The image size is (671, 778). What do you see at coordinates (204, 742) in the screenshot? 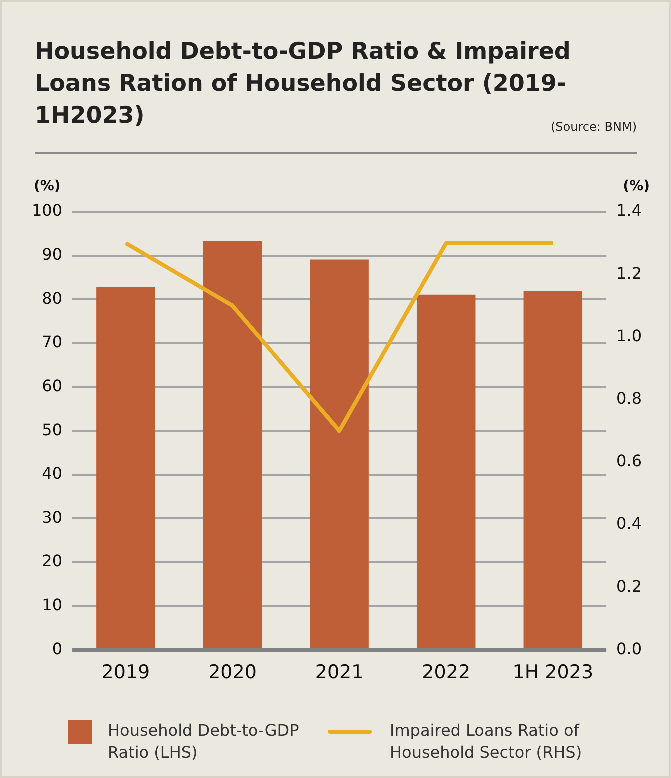
I see `legend-label: Household Debt-to-GDP Ratio (LHS)` at bounding box center [204, 742].